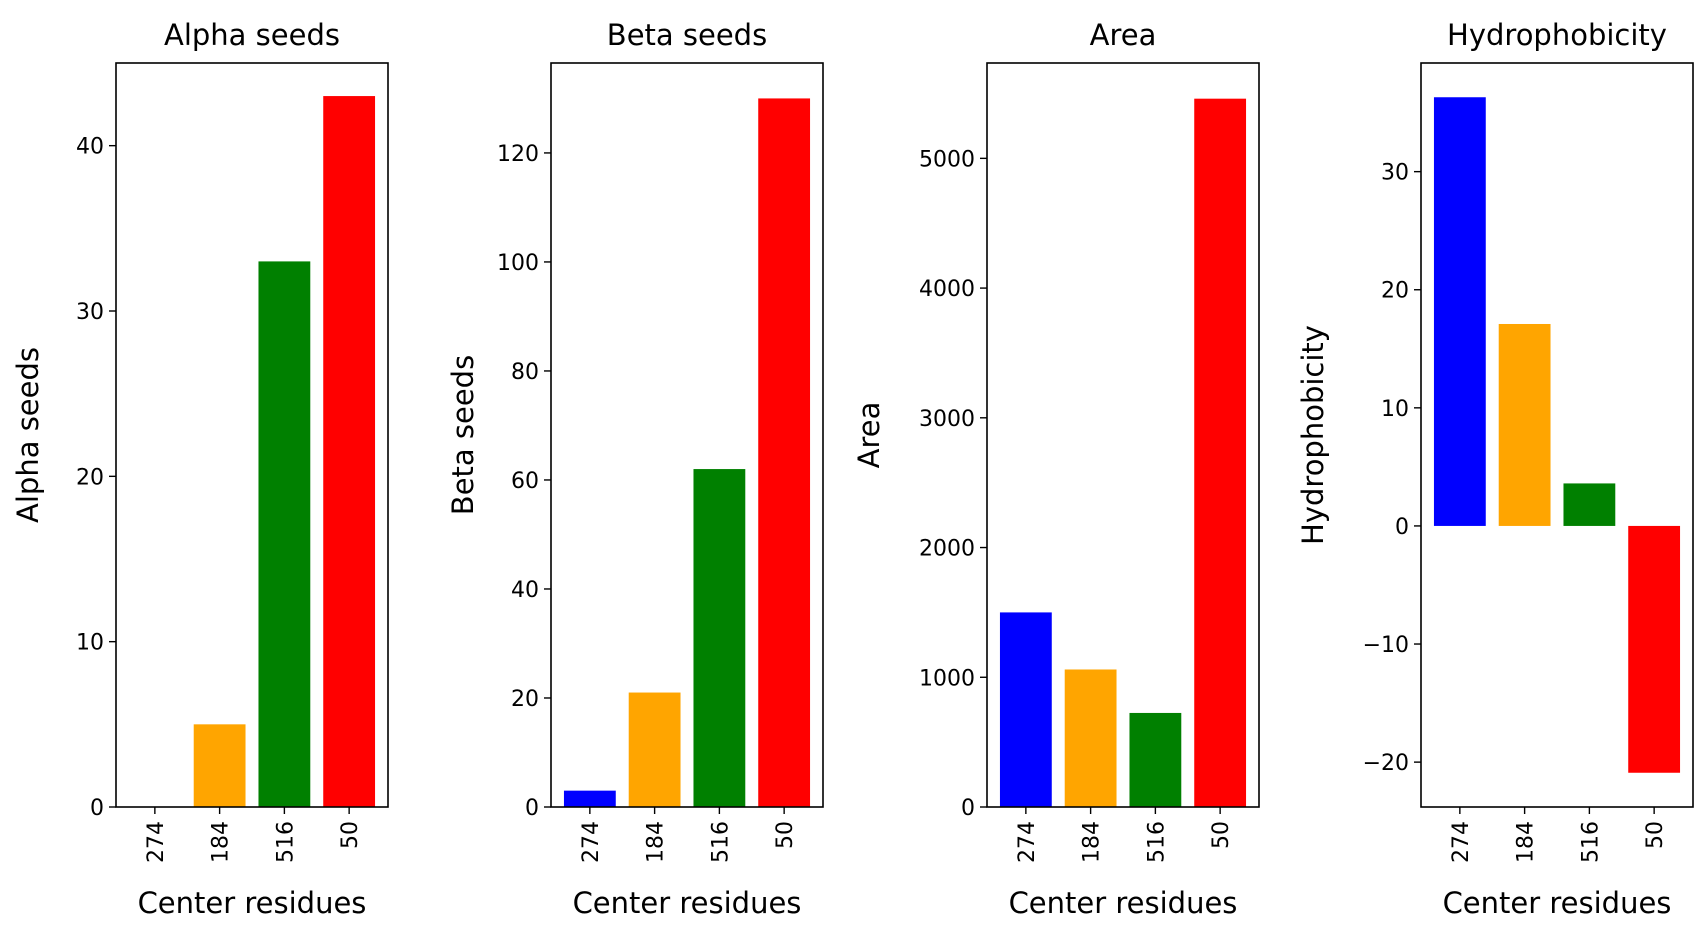 The height and width of the screenshot is (937, 1706). I want to click on panel-title: Hydrophobicity, so click(1557, 35).